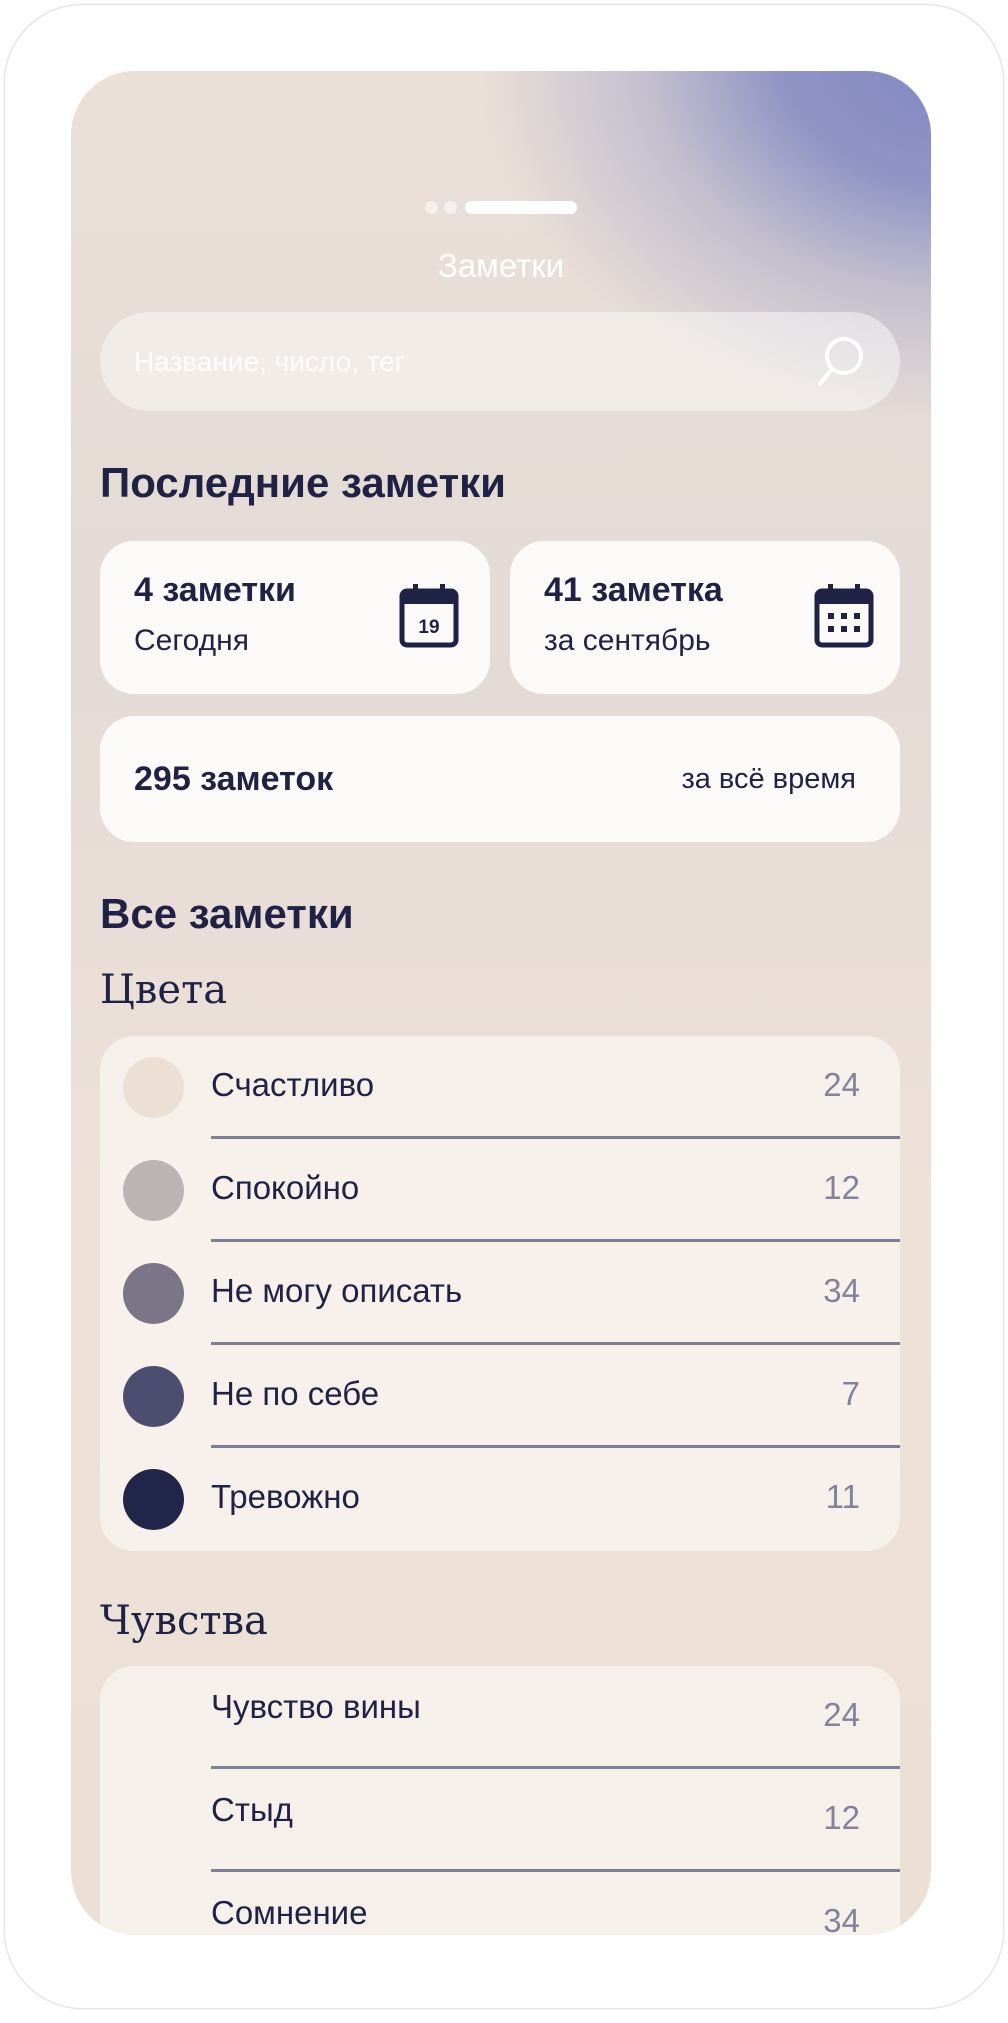 The image size is (1008, 2023). I want to click on today-count: 4 заметки, so click(215, 590).